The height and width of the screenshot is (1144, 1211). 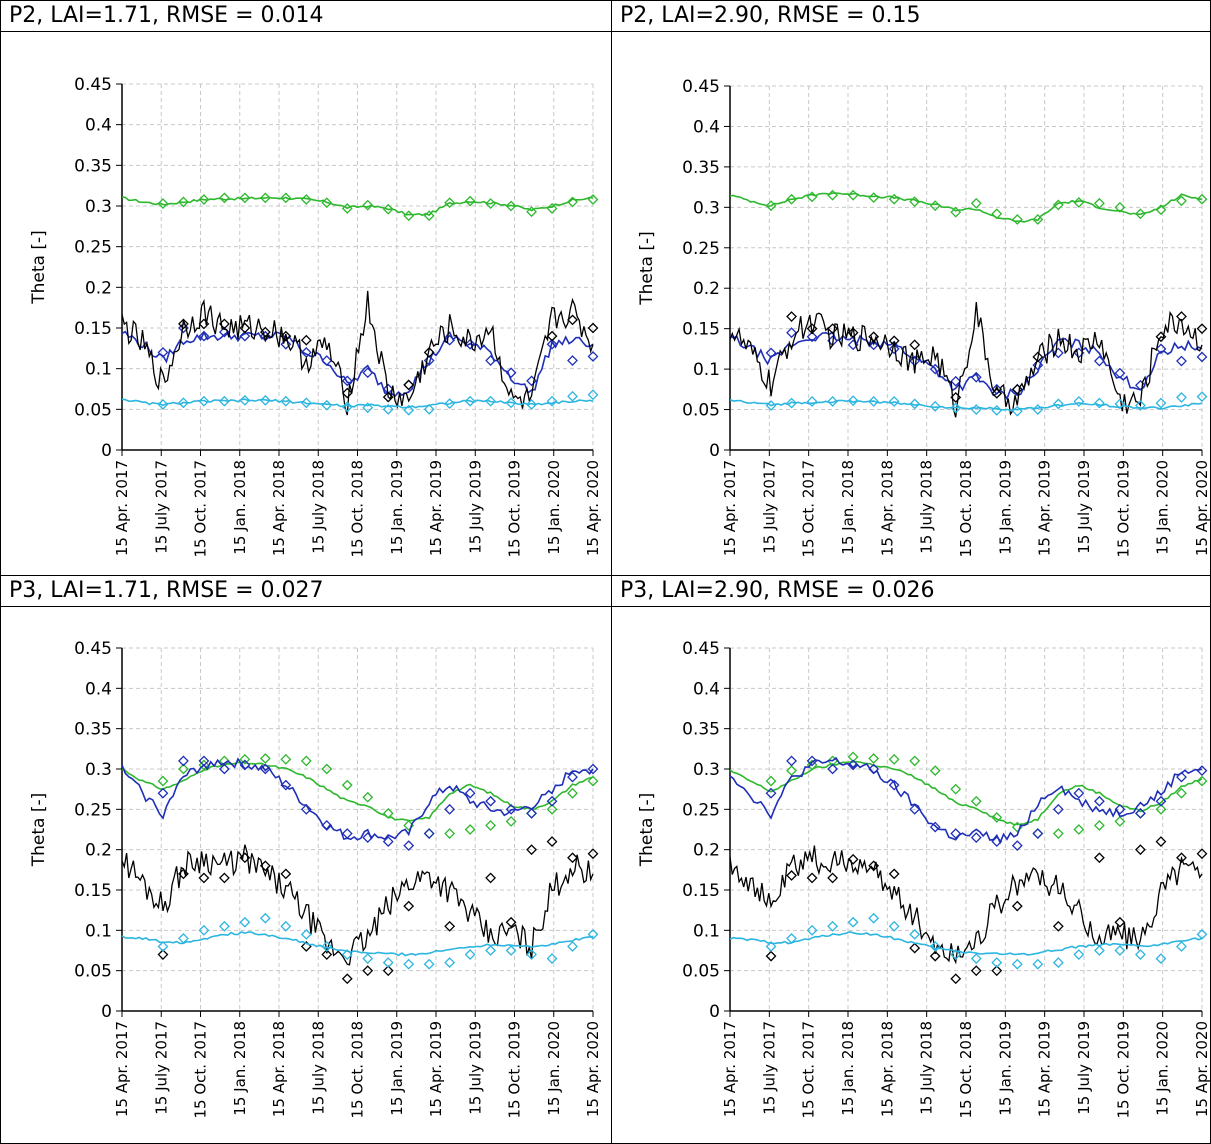 What do you see at coordinates (1045, 1069) in the screenshot?
I see `x-tick-label: 15 Apr. 2019` at bounding box center [1045, 1069].